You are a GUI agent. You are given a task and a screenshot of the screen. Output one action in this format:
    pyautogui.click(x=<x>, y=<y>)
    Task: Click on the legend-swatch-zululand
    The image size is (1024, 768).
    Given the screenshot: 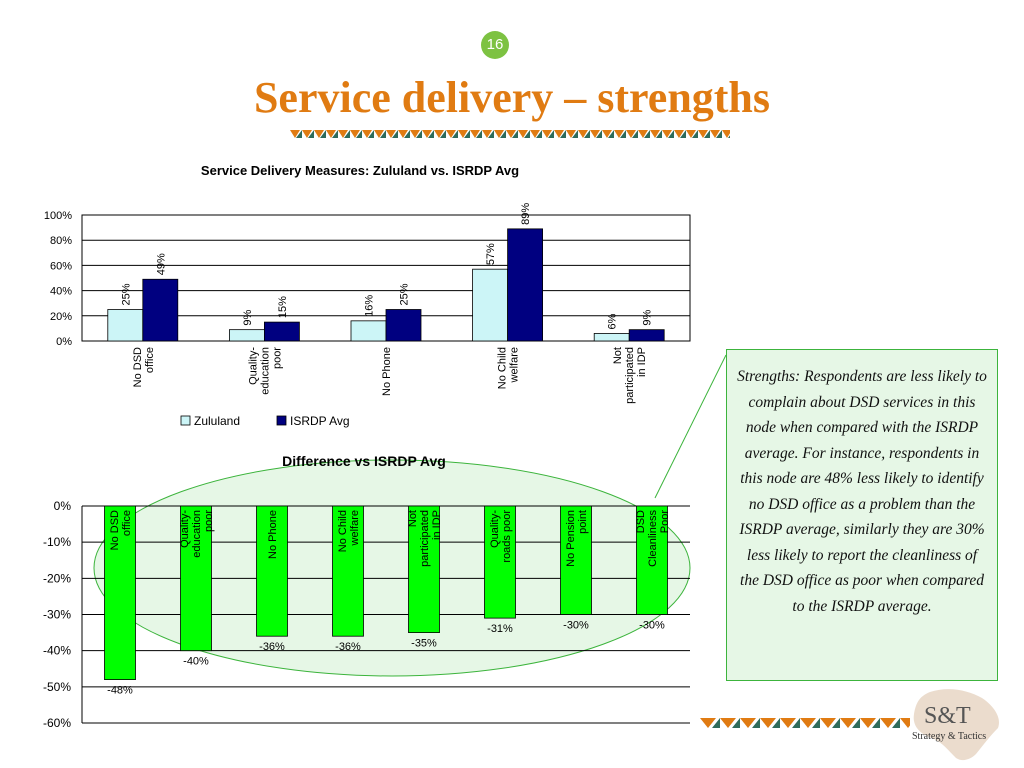 What is the action you would take?
    pyautogui.click(x=185, y=420)
    